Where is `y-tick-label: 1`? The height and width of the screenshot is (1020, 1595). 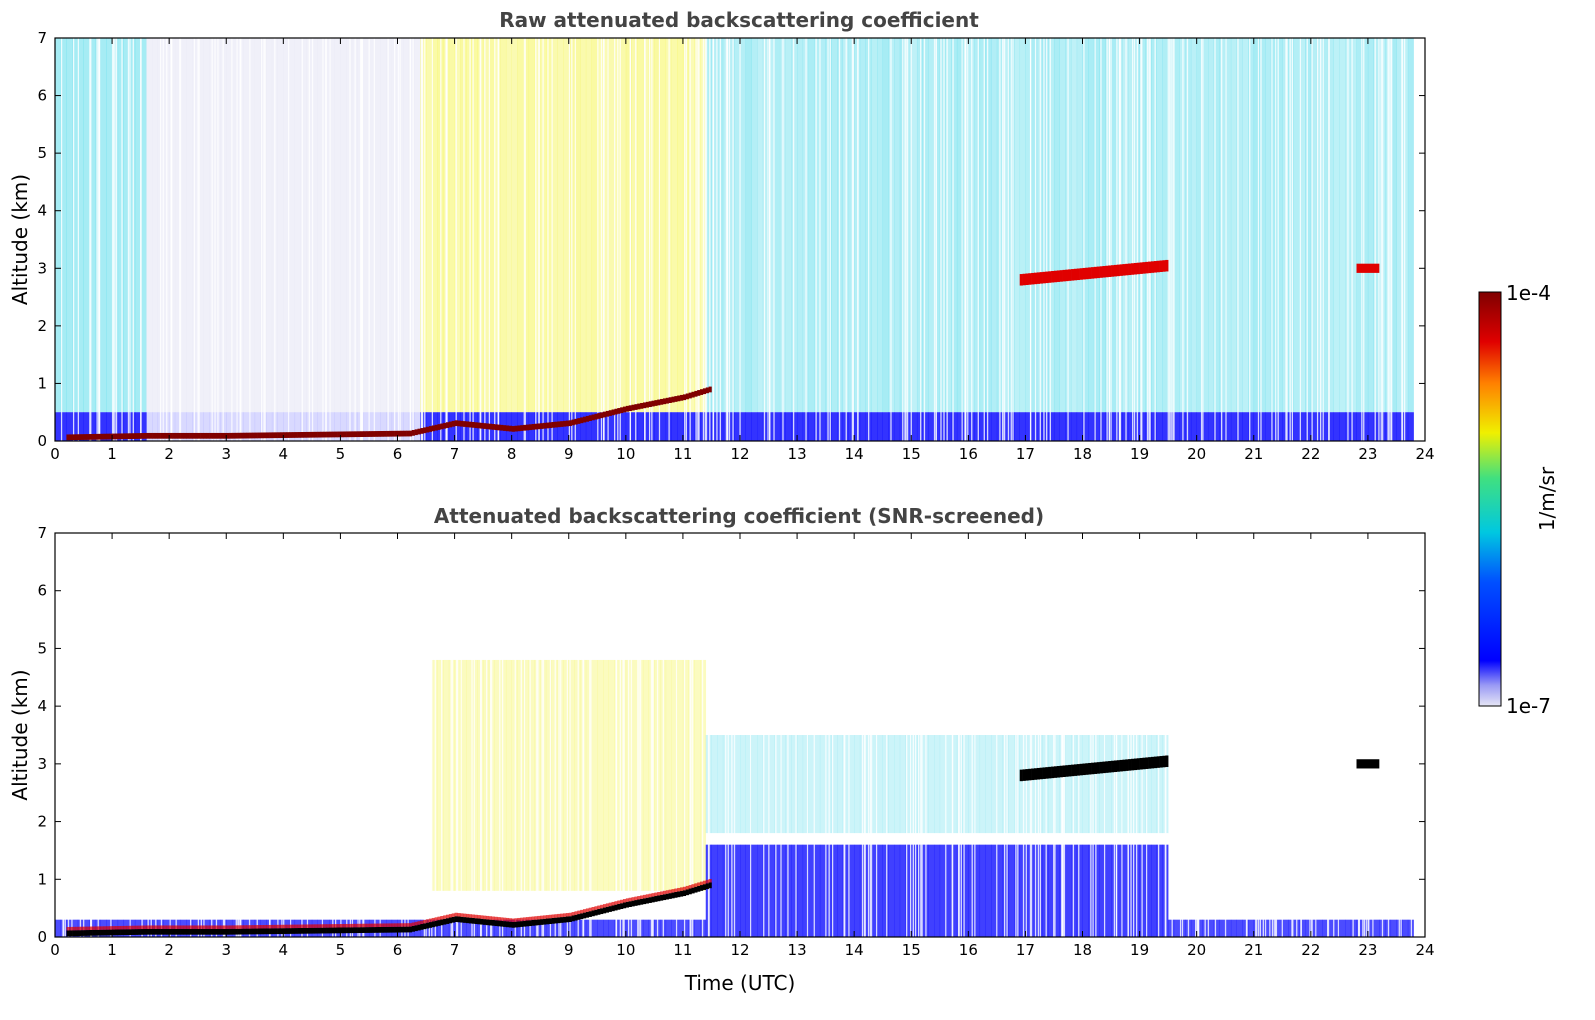
y-tick-label: 1 is located at coordinates (42, 879).